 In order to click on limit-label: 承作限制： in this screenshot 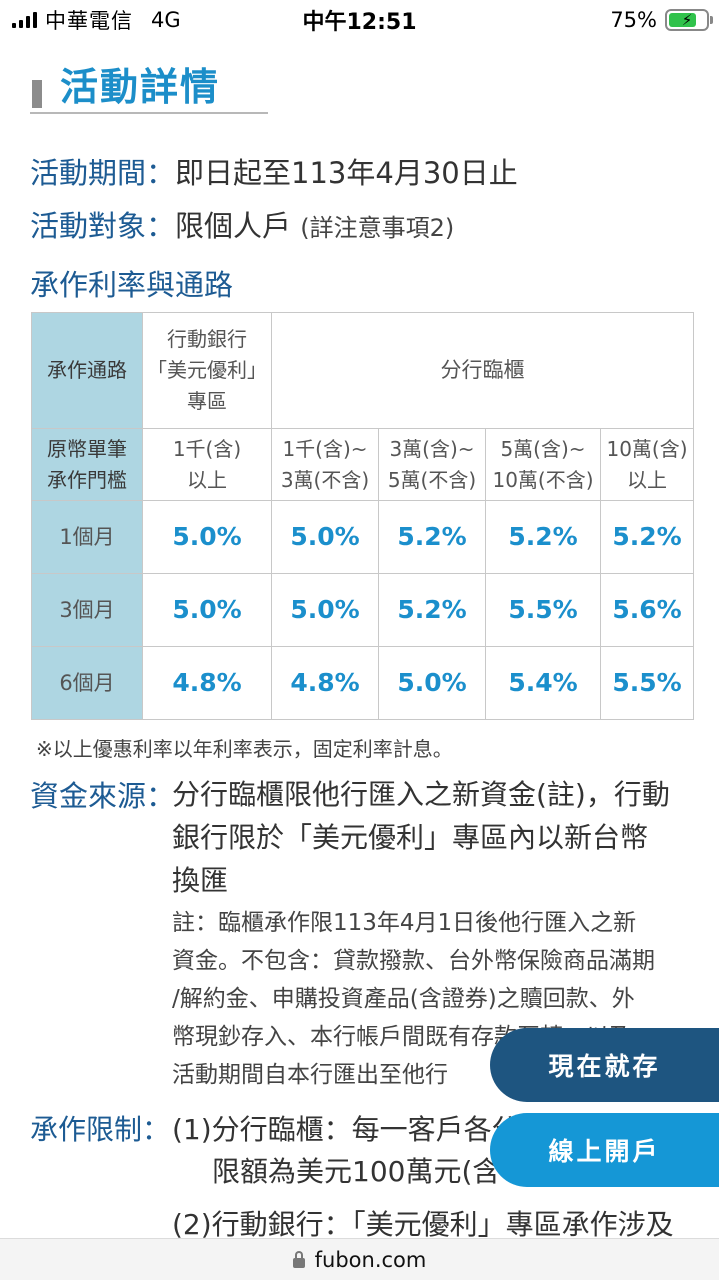, I will do `click(100, 1129)`.